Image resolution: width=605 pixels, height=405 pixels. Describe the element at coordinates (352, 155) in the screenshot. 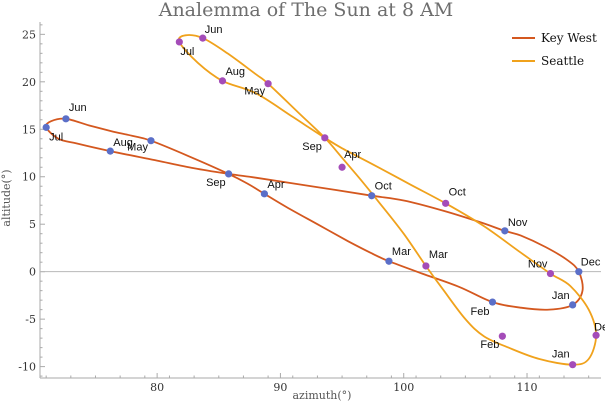

I see `data-label-seattle: Apr` at that location.